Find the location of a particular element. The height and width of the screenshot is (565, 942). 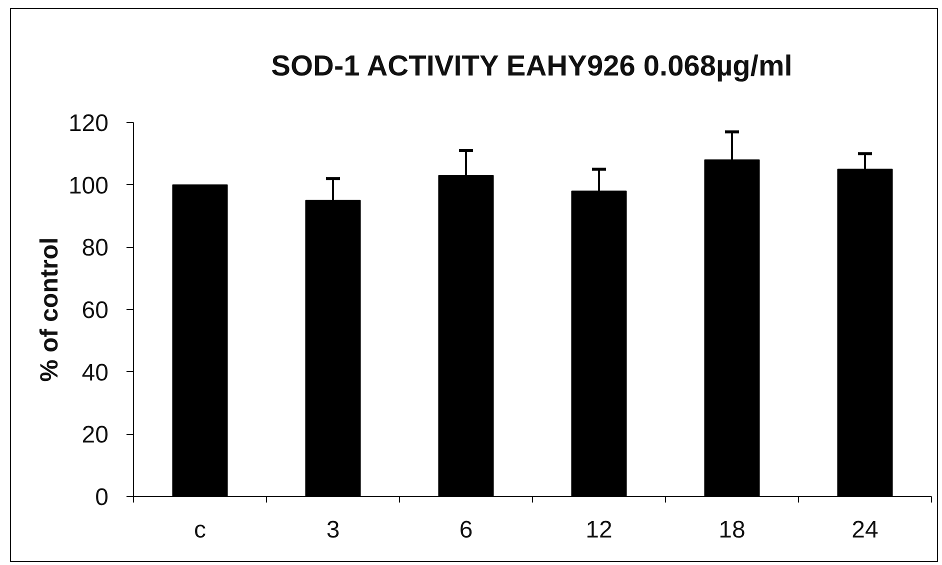

chart-title: SOD-1 ACTIVITY EAHY926 0.068µg/ml is located at coordinates (531, 66).